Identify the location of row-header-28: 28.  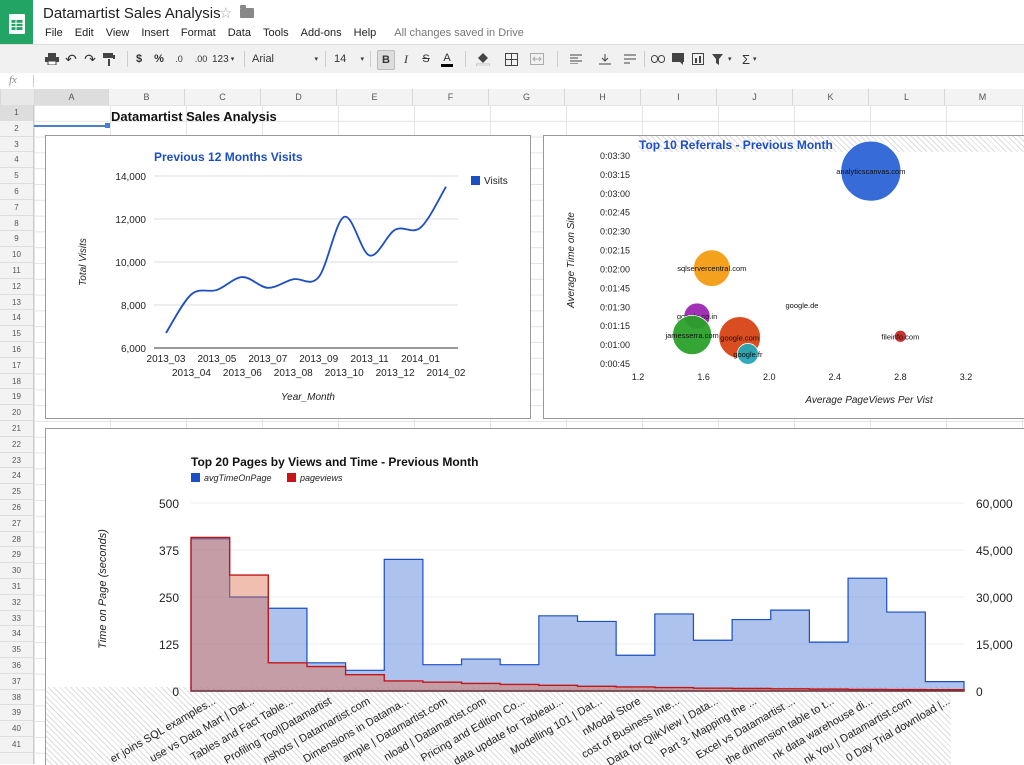
(16, 540).